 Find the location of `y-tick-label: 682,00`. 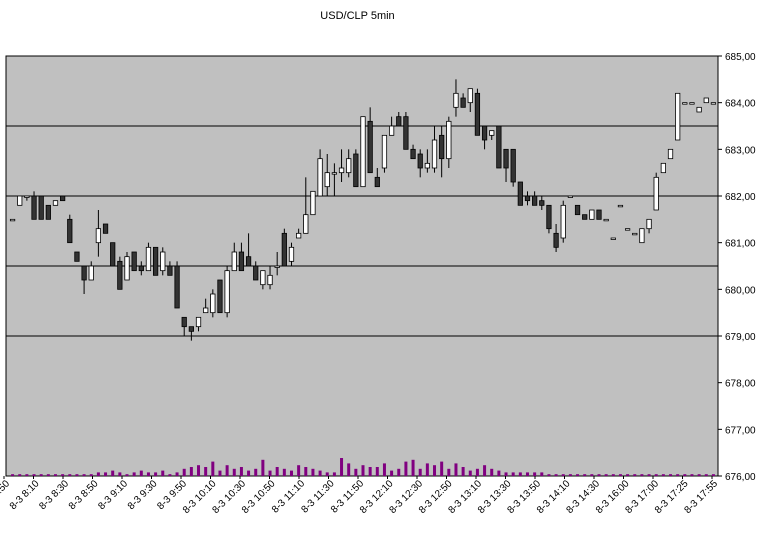

y-tick-label: 682,00 is located at coordinates (740, 197).